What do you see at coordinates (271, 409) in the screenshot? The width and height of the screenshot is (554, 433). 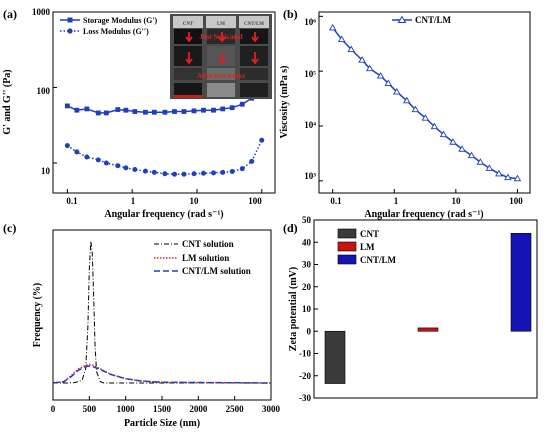 I see `panel-c-xtick-label: 3000` at bounding box center [271, 409].